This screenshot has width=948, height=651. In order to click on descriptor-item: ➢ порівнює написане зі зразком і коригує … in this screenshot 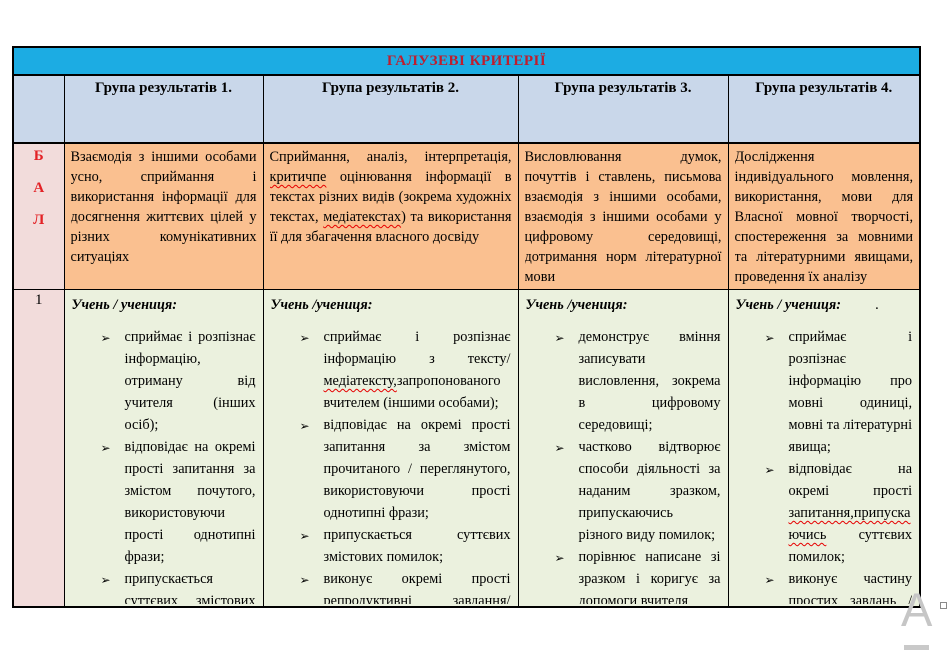, I will do `click(636, 575)`.